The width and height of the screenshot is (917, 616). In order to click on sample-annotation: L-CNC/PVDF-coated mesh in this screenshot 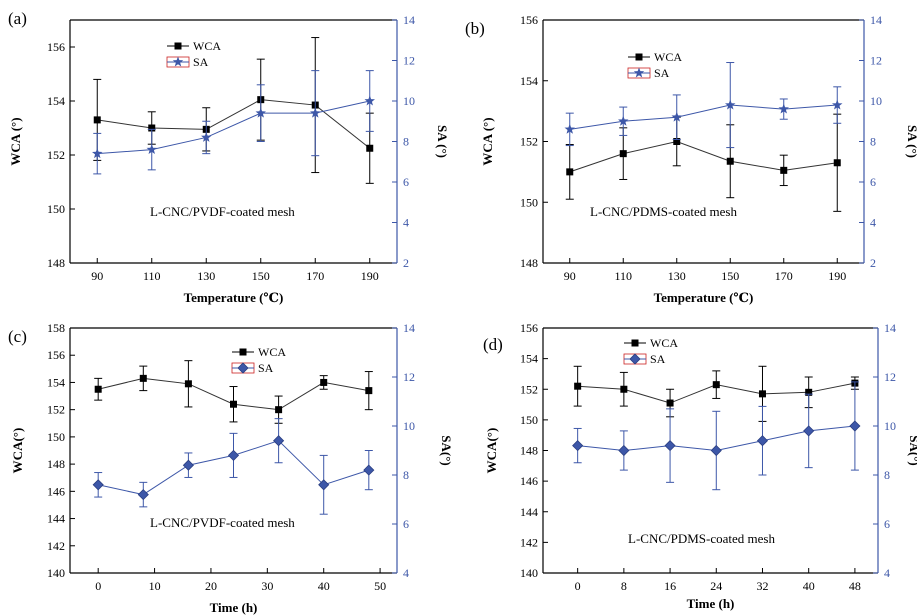, I will do `click(222, 211)`.